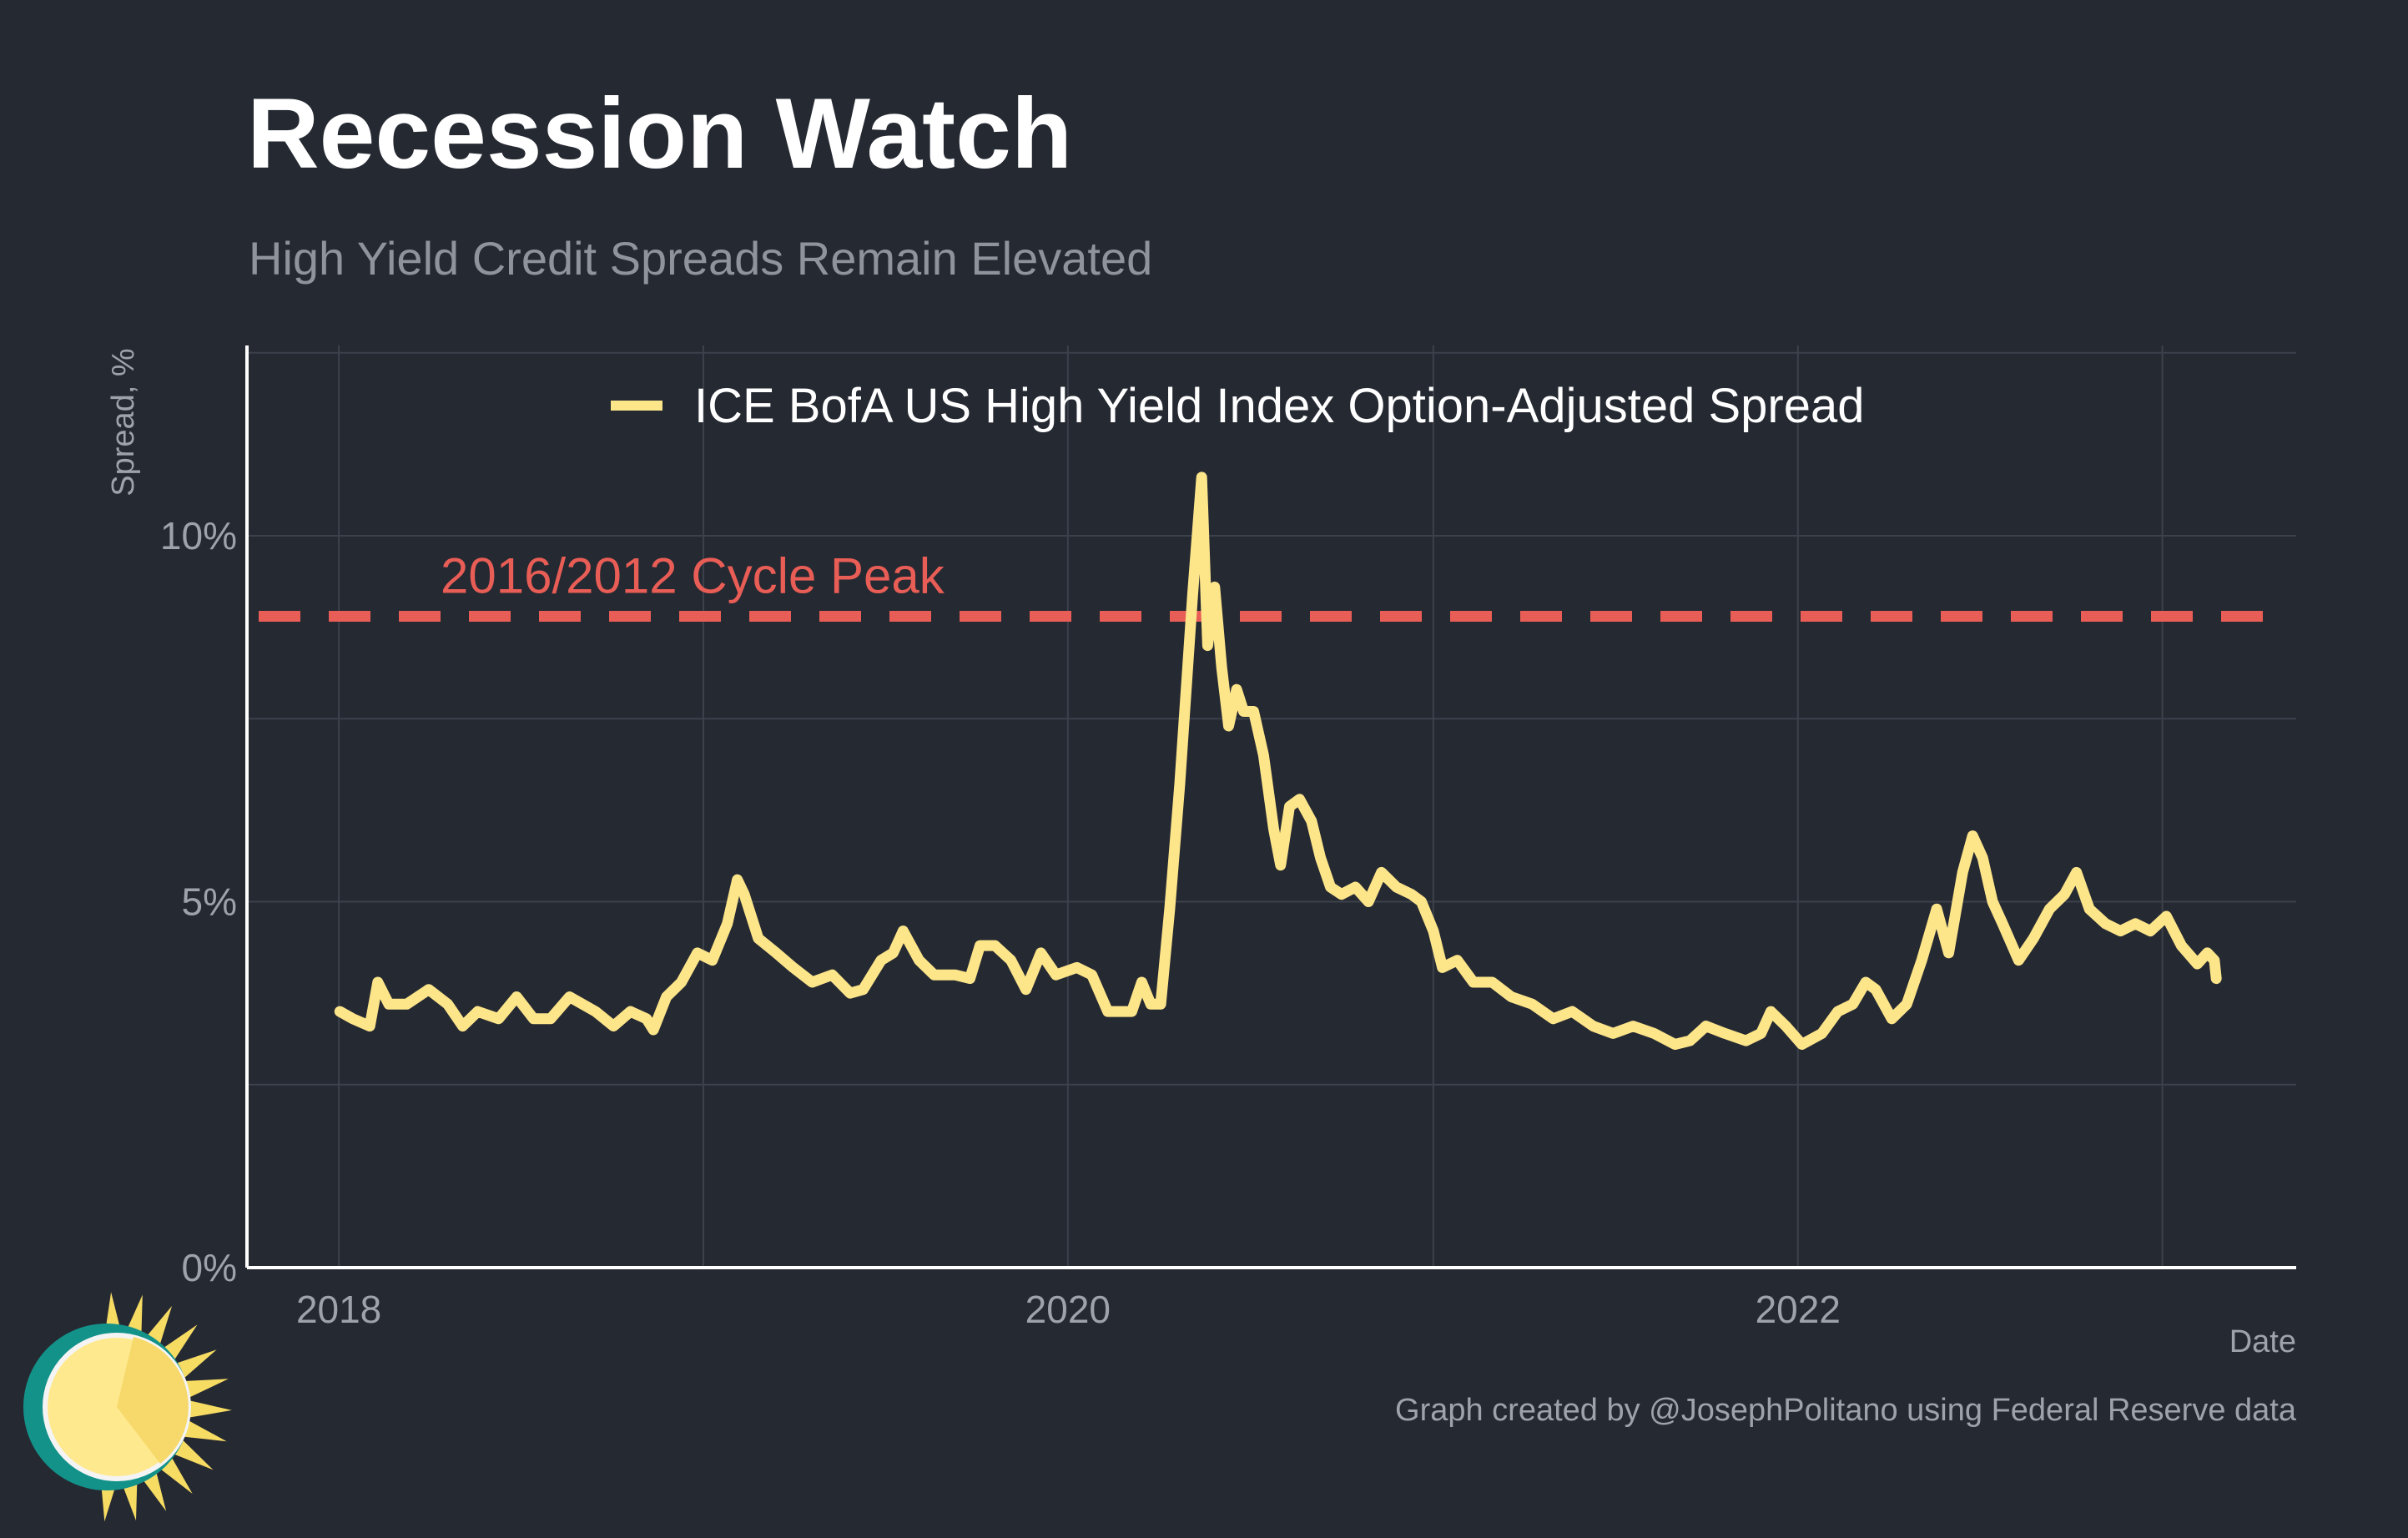  I want to click on y-tick-labels: 0% 5% 10%, so click(198, 901).